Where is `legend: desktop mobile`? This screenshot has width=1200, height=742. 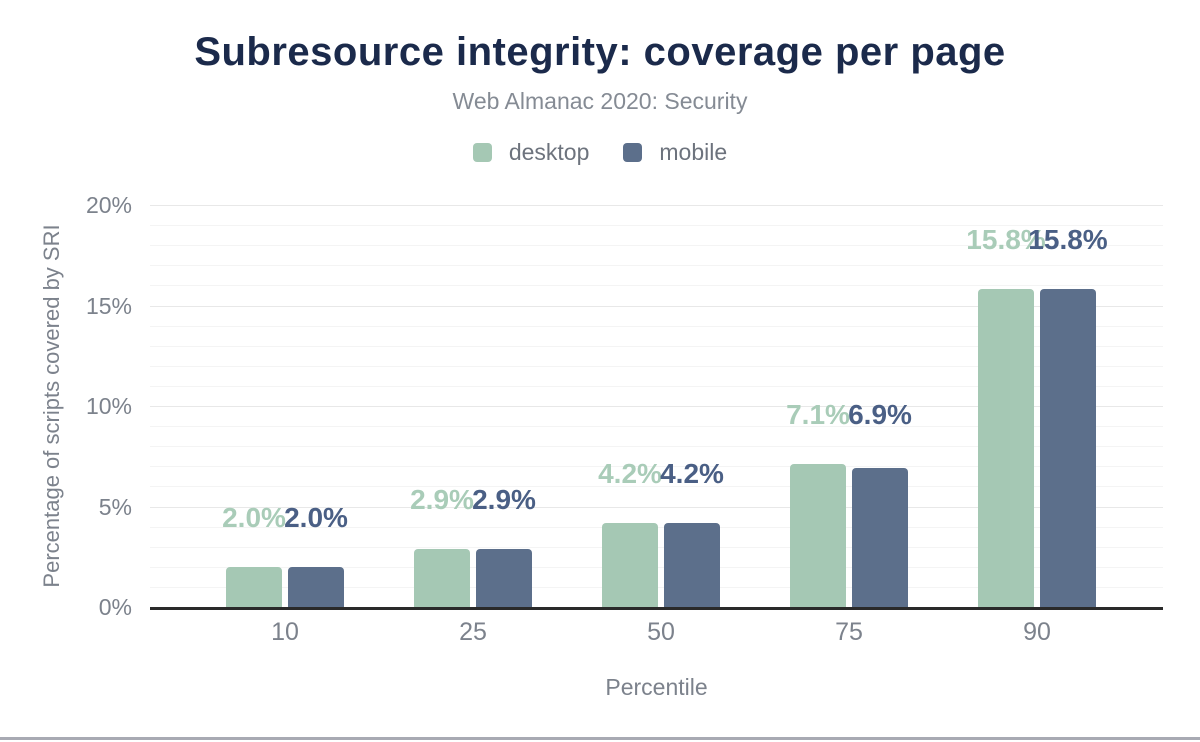 legend: desktop mobile is located at coordinates (600, 152).